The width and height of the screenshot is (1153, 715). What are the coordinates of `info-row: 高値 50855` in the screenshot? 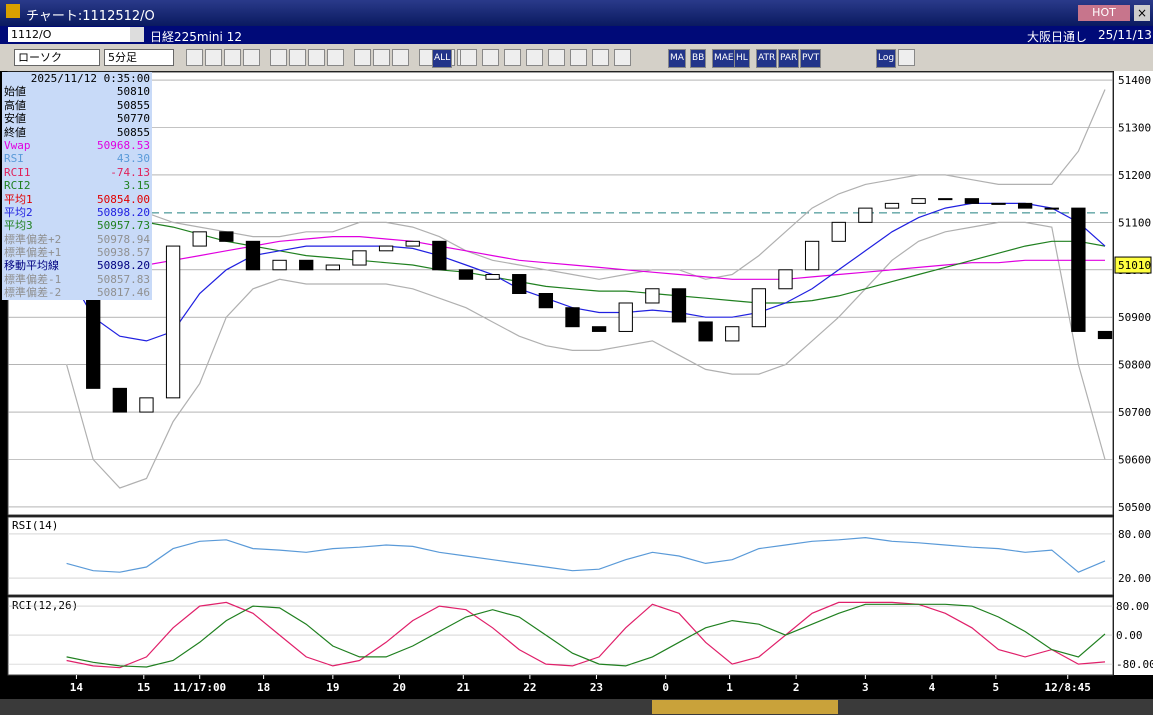 It's located at (77, 105).